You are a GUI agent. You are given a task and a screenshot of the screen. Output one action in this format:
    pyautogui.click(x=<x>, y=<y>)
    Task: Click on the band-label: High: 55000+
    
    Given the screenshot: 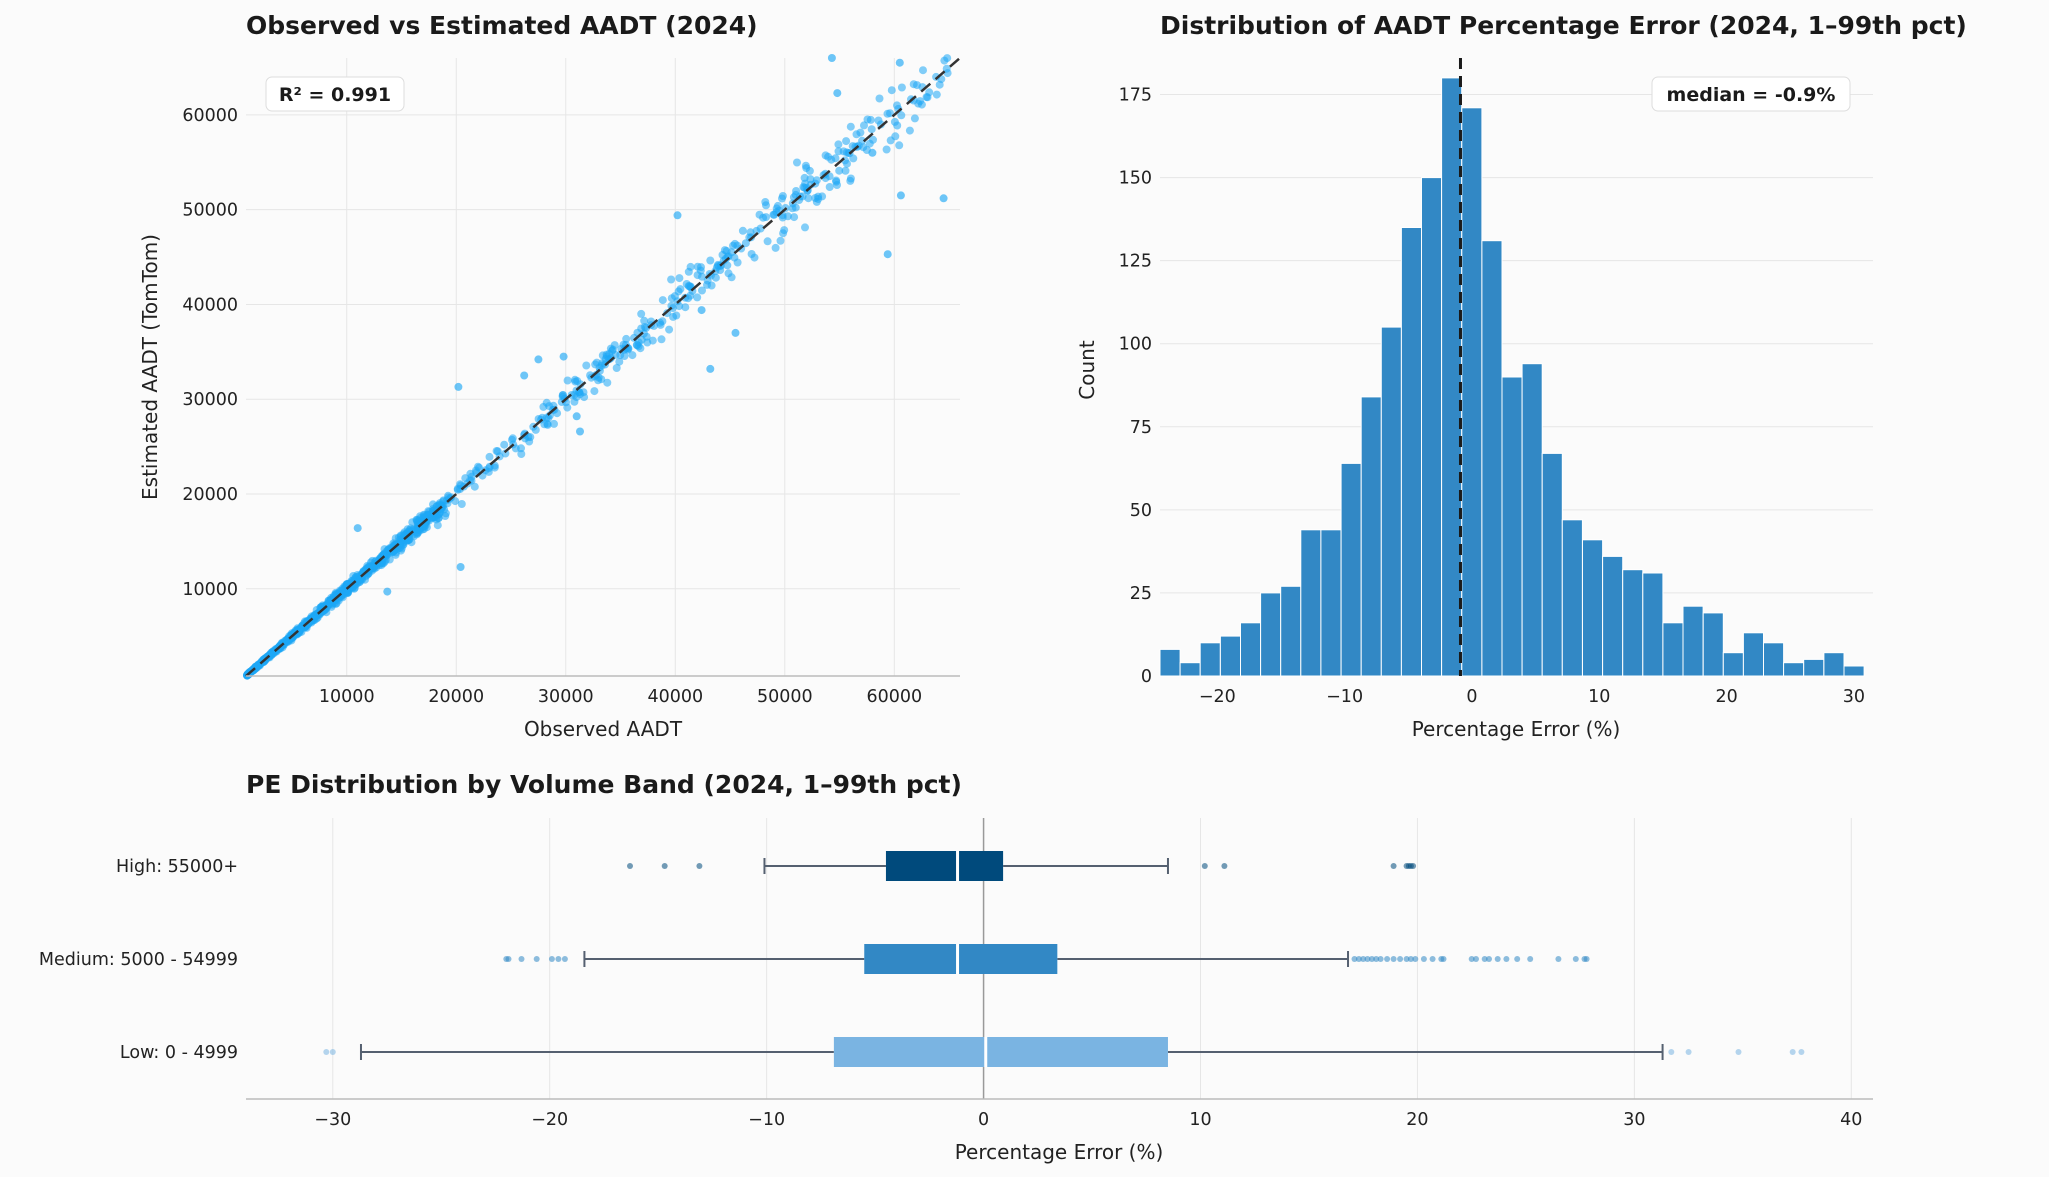 What is the action you would take?
    pyautogui.click(x=177, y=867)
    